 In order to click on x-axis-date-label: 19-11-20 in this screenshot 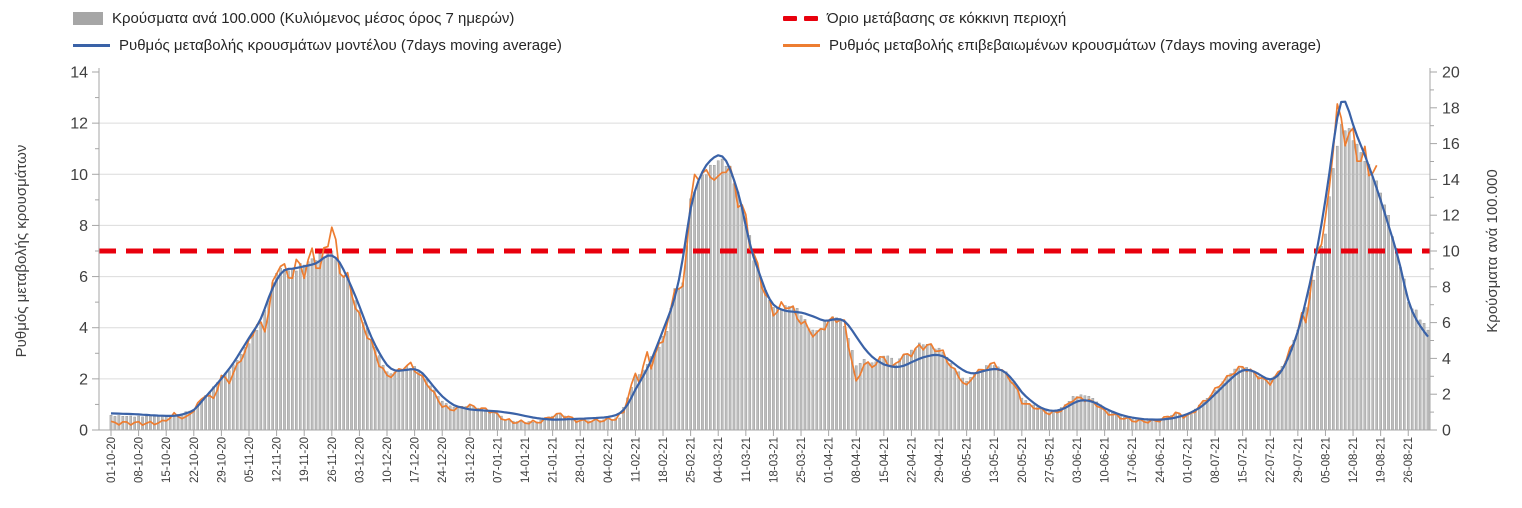, I will do `click(305, 459)`.